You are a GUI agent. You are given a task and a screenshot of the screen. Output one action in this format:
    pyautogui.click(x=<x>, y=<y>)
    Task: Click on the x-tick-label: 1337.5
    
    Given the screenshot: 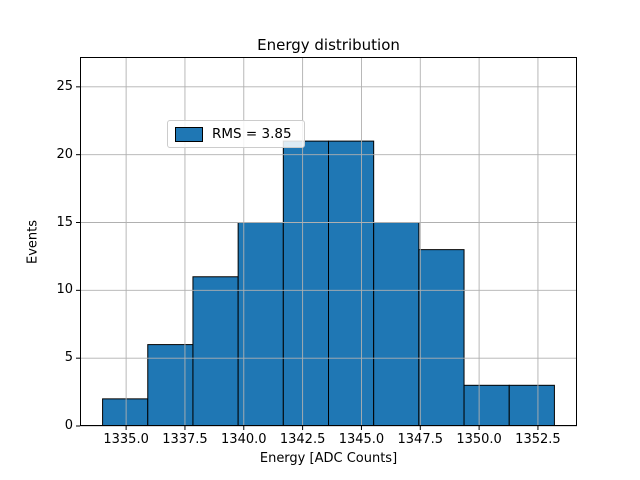 What is the action you would take?
    pyautogui.click(x=185, y=439)
    